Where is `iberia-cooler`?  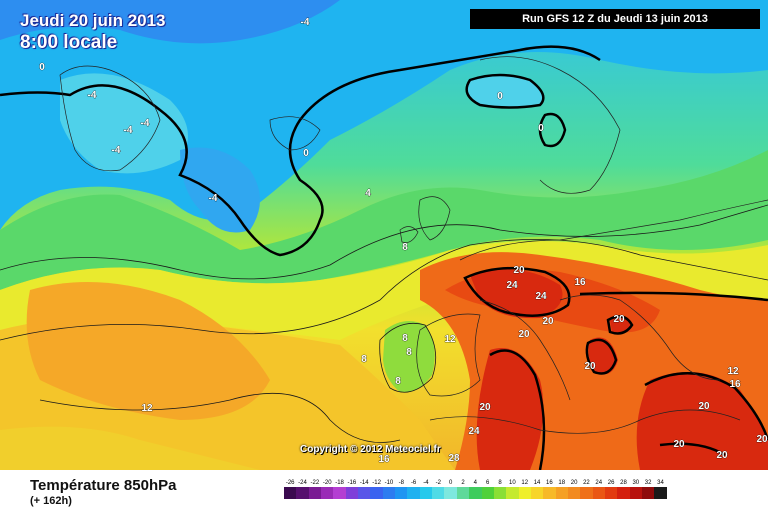
iberia-cooler is located at coordinates (409, 357).